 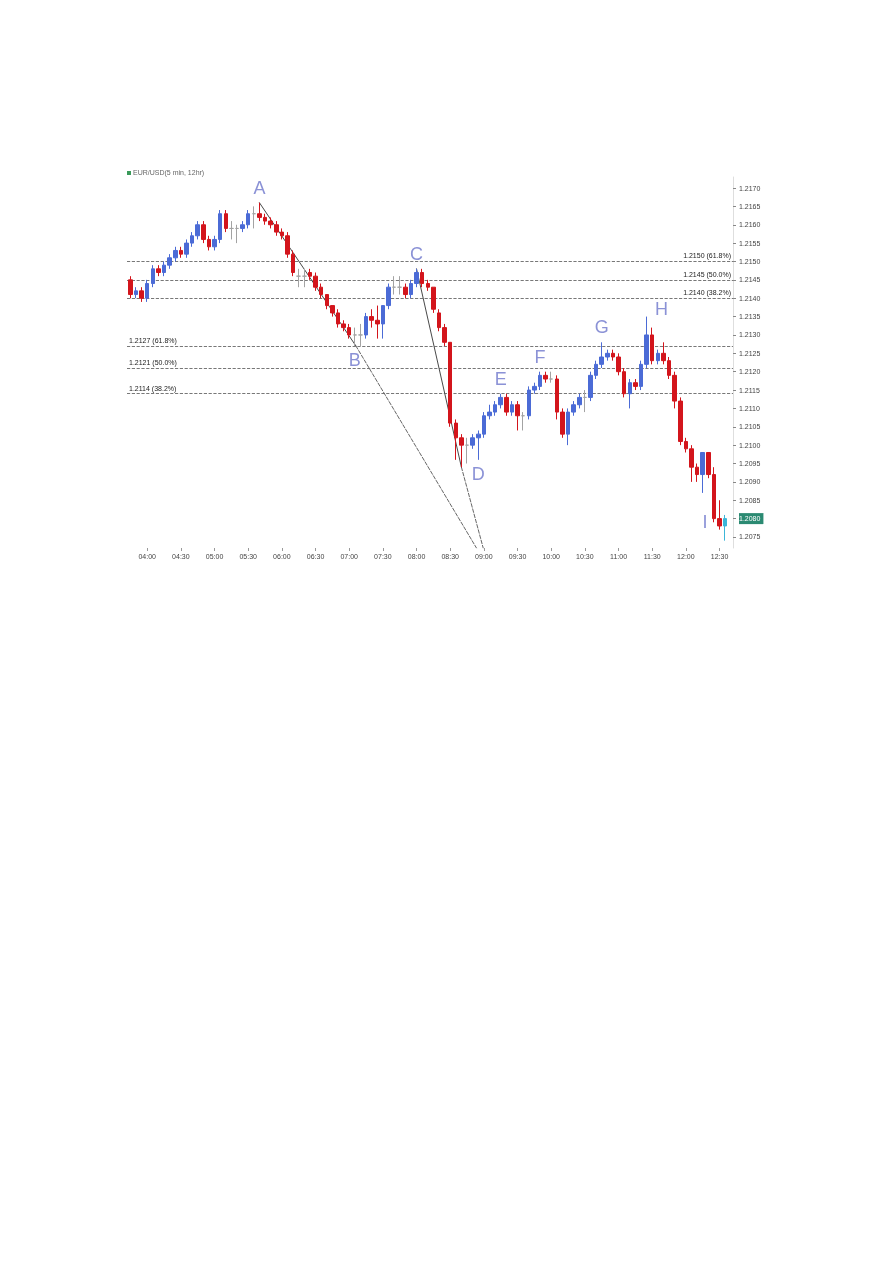 I want to click on annotation: E, so click(x=500, y=378).